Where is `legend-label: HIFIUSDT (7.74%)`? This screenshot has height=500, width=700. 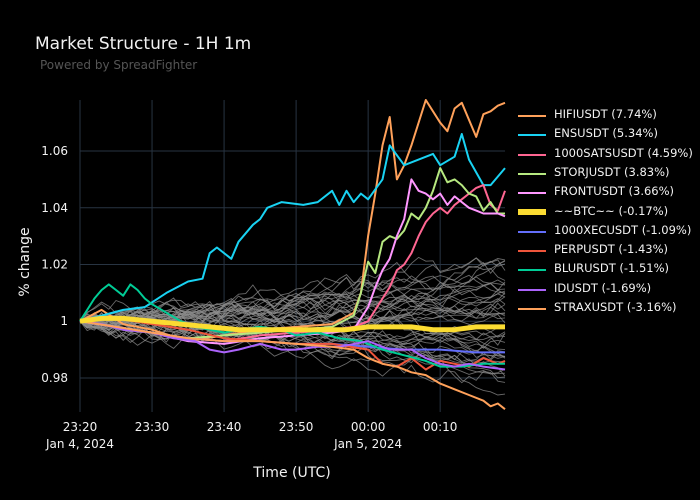
legend-label: HIFIUSDT (7.74%) is located at coordinates (605, 114).